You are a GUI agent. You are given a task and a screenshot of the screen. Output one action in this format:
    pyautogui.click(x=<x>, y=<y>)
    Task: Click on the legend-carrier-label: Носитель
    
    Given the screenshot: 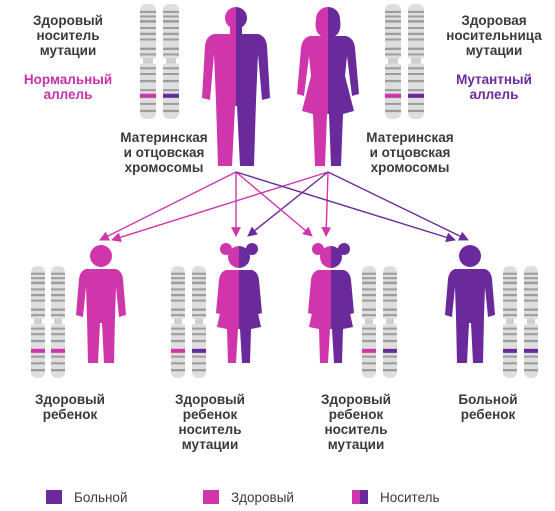 What is the action you would take?
    pyautogui.click(x=410, y=497)
    